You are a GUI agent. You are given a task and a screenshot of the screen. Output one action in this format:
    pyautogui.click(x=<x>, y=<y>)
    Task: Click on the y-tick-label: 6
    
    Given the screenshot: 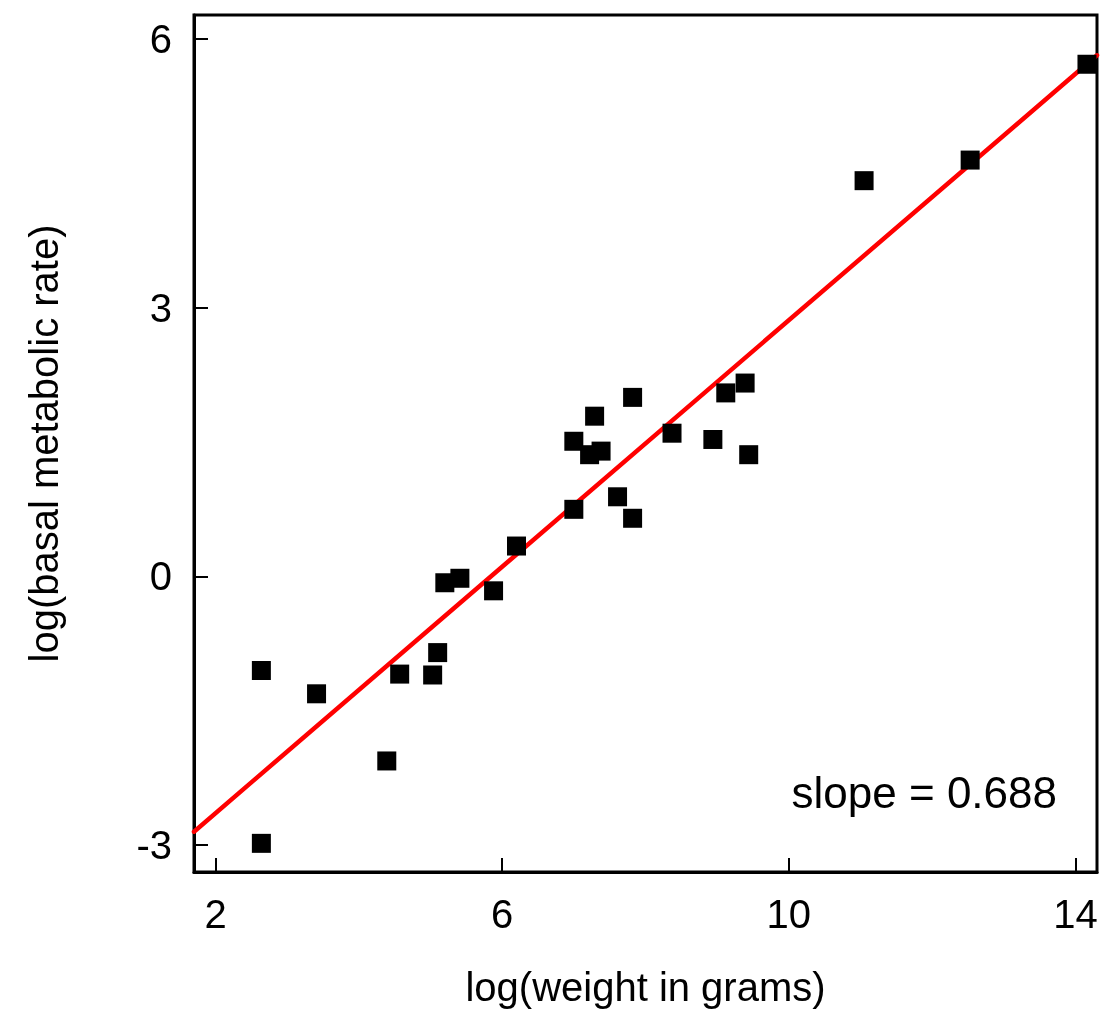 What is the action you would take?
    pyautogui.click(x=160, y=39)
    